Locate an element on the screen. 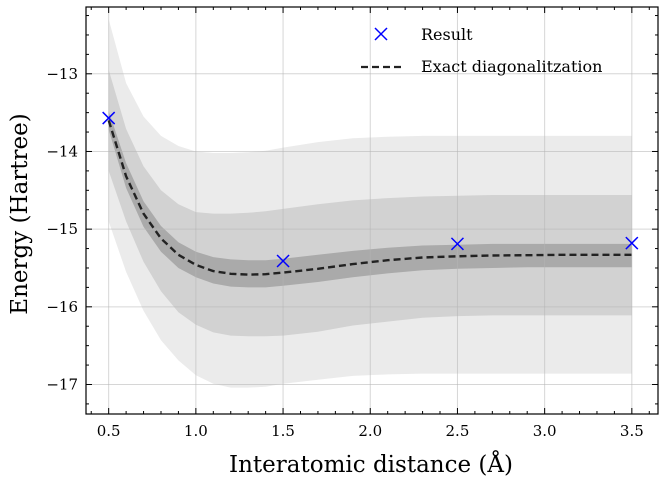  y-tick-label: −14 is located at coordinates (62, 151).